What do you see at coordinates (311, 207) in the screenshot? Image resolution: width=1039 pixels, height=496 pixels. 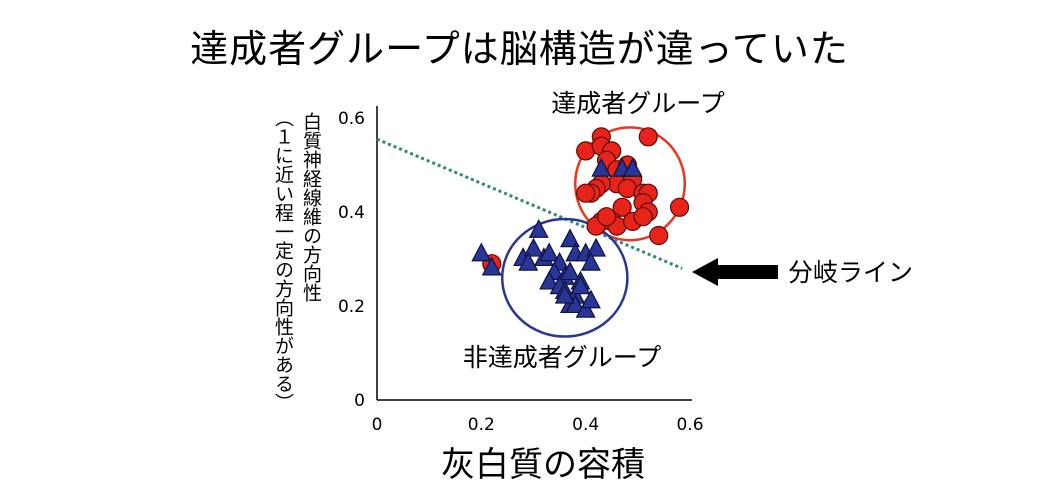 I see `y-axis-label: 白質神経線維の方向性` at bounding box center [311, 207].